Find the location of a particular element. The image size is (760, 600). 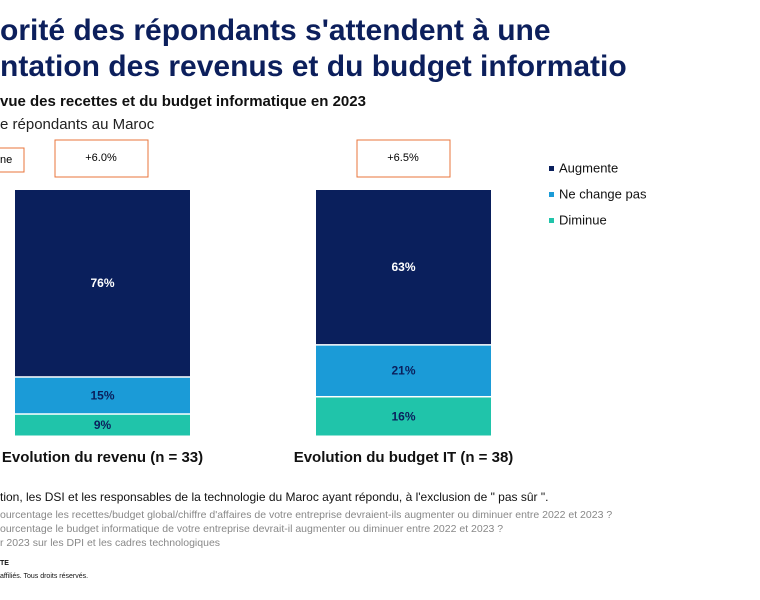

legend-label: Augmente is located at coordinates (588, 167).